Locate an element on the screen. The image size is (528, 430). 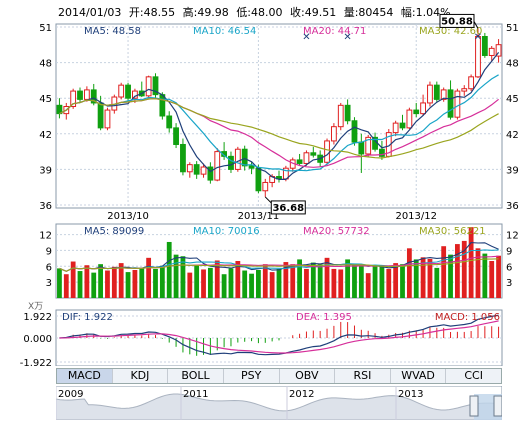
price-legend-item: MA30: 42.60 is located at coordinates (450, 31).